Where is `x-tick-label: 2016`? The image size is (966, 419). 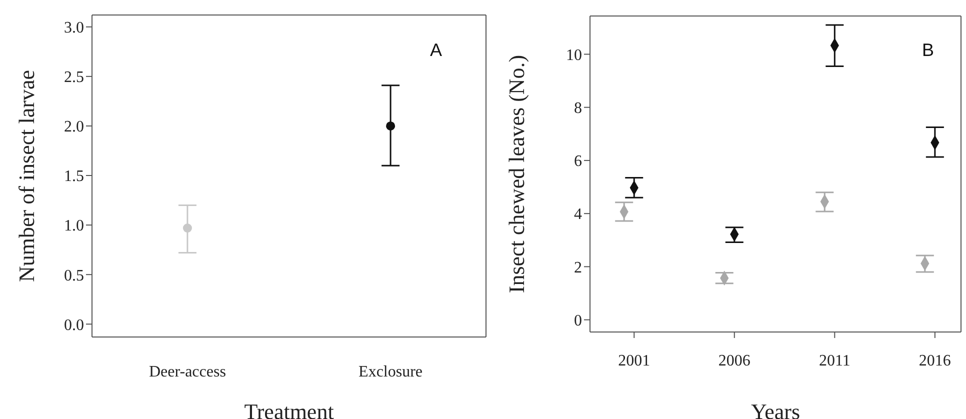 x-tick-label: 2016 is located at coordinates (934, 361).